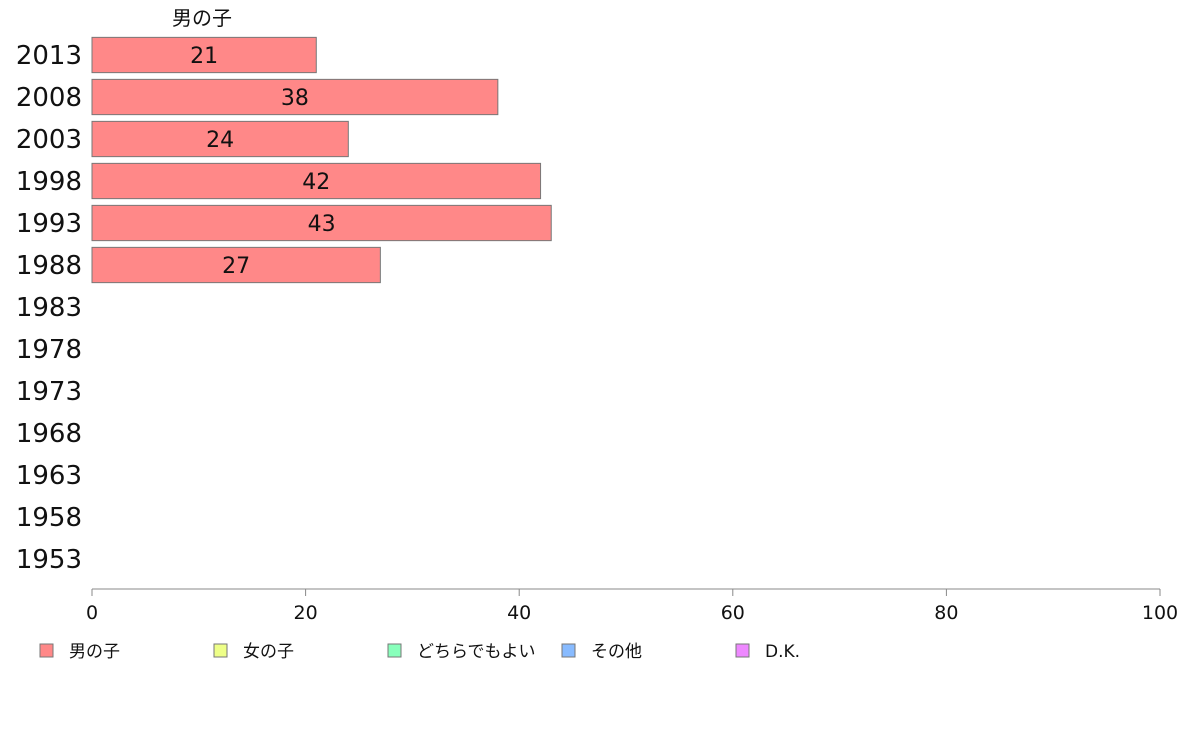 This screenshot has height=736, width=1188. What do you see at coordinates (49, 224) in the screenshot?
I see `year-label: 1993` at bounding box center [49, 224].